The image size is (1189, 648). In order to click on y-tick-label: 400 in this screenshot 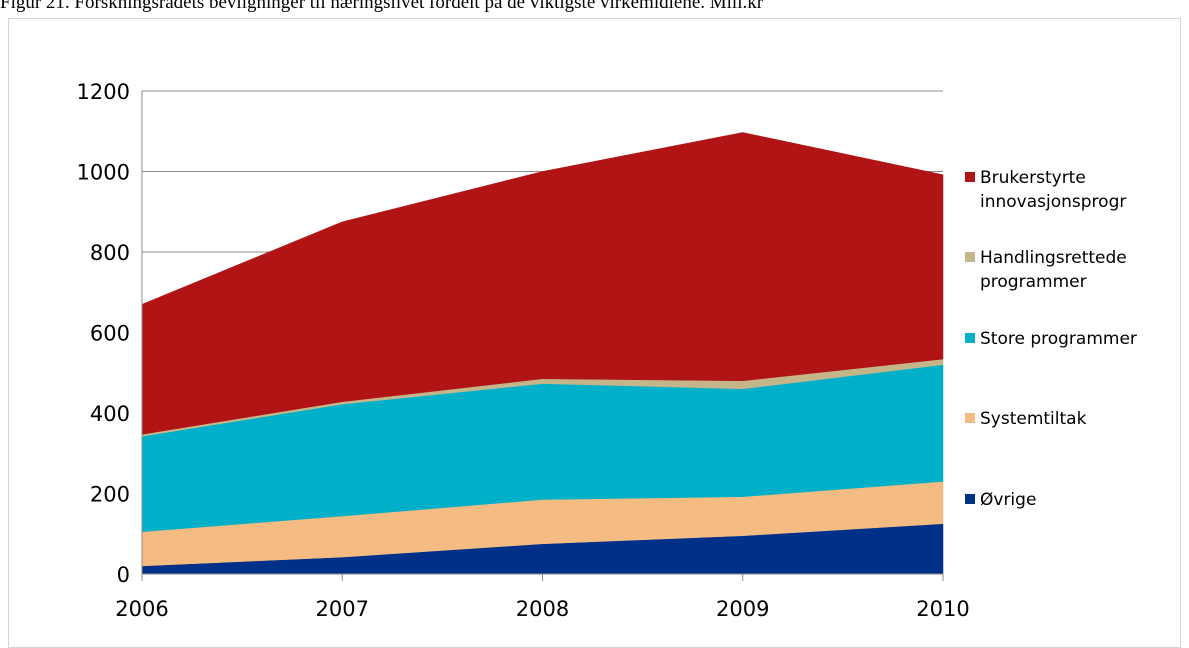, I will do `click(110, 414)`.